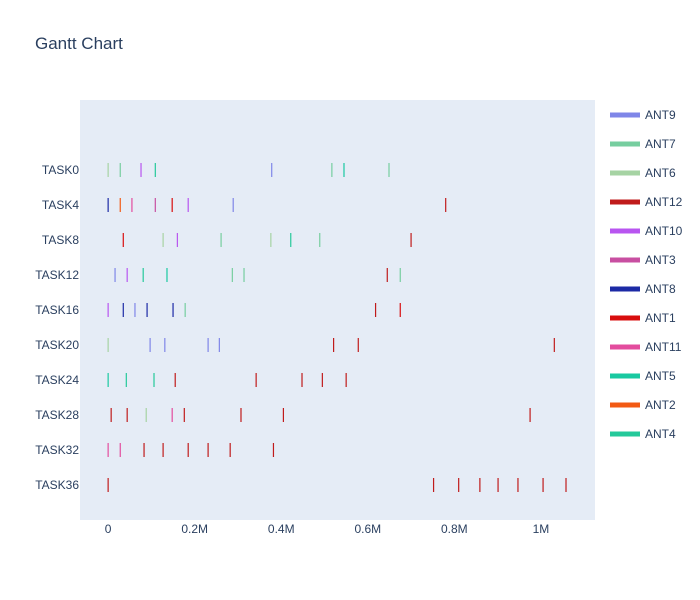 The width and height of the screenshot is (700, 600). I want to click on y-tick-label: TASK12, so click(57, 275).